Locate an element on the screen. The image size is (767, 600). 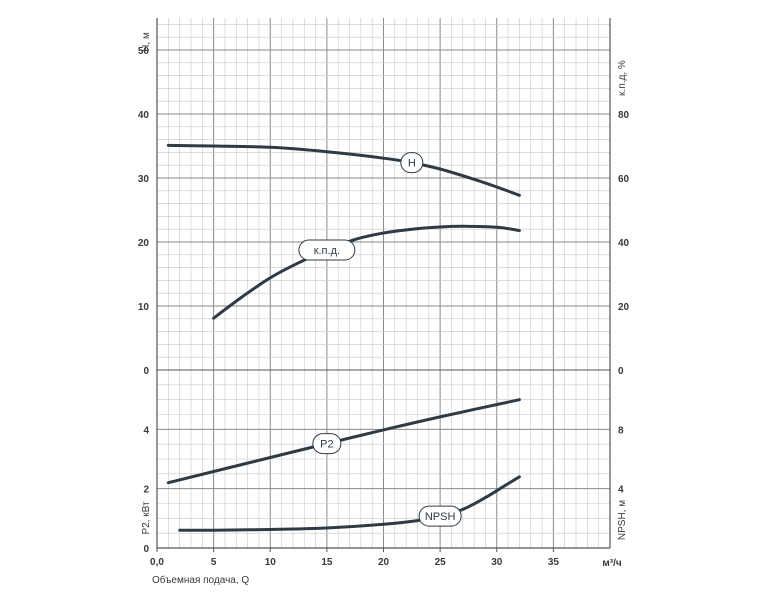
y-tick-label-head: 30 is located at coordinates (144, 179).